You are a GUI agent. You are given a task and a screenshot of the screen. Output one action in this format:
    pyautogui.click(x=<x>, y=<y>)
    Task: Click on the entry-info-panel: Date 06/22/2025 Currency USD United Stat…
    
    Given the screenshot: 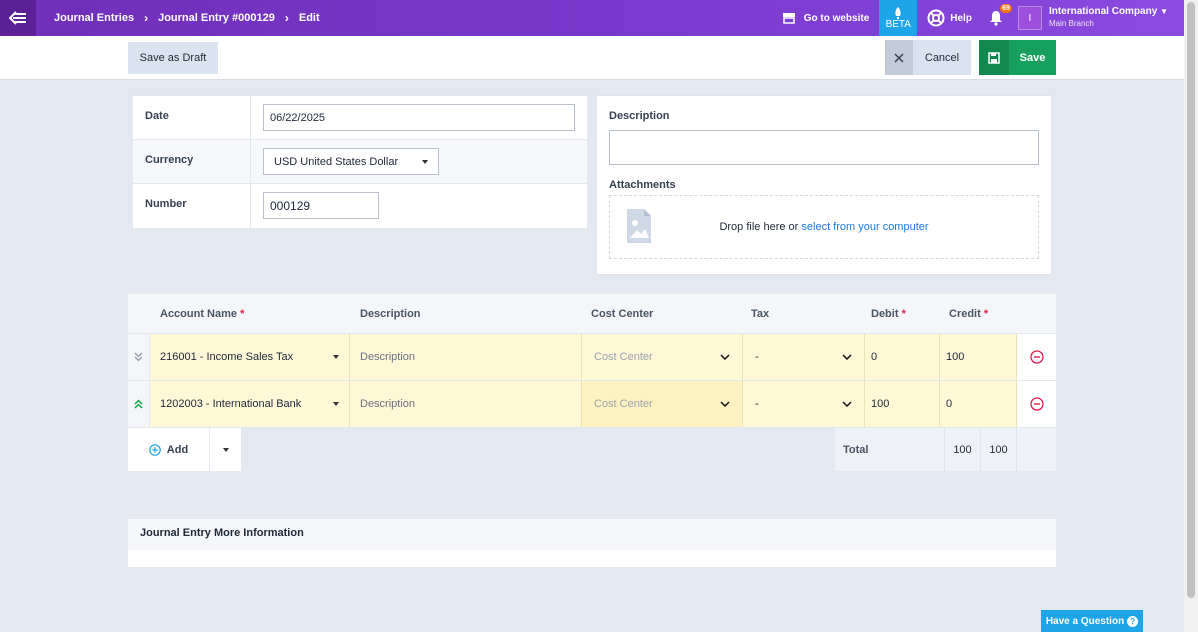 What is the action you would take?
    pyautogui.click(x=360, y=162)
    